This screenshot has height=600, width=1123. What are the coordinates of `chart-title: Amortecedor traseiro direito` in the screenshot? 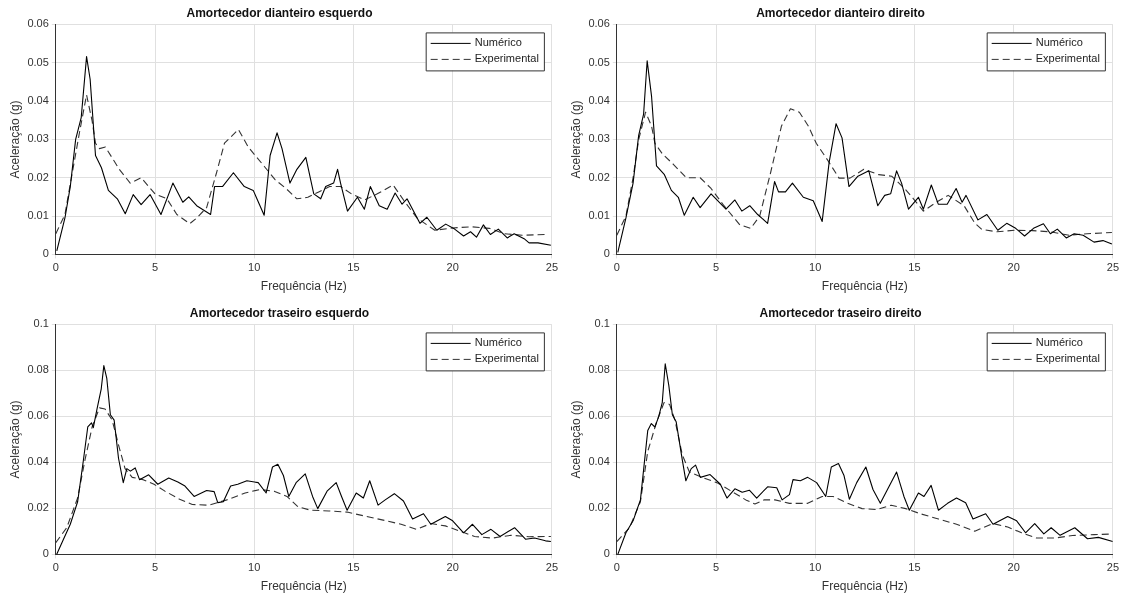 It's located at (840, 312).